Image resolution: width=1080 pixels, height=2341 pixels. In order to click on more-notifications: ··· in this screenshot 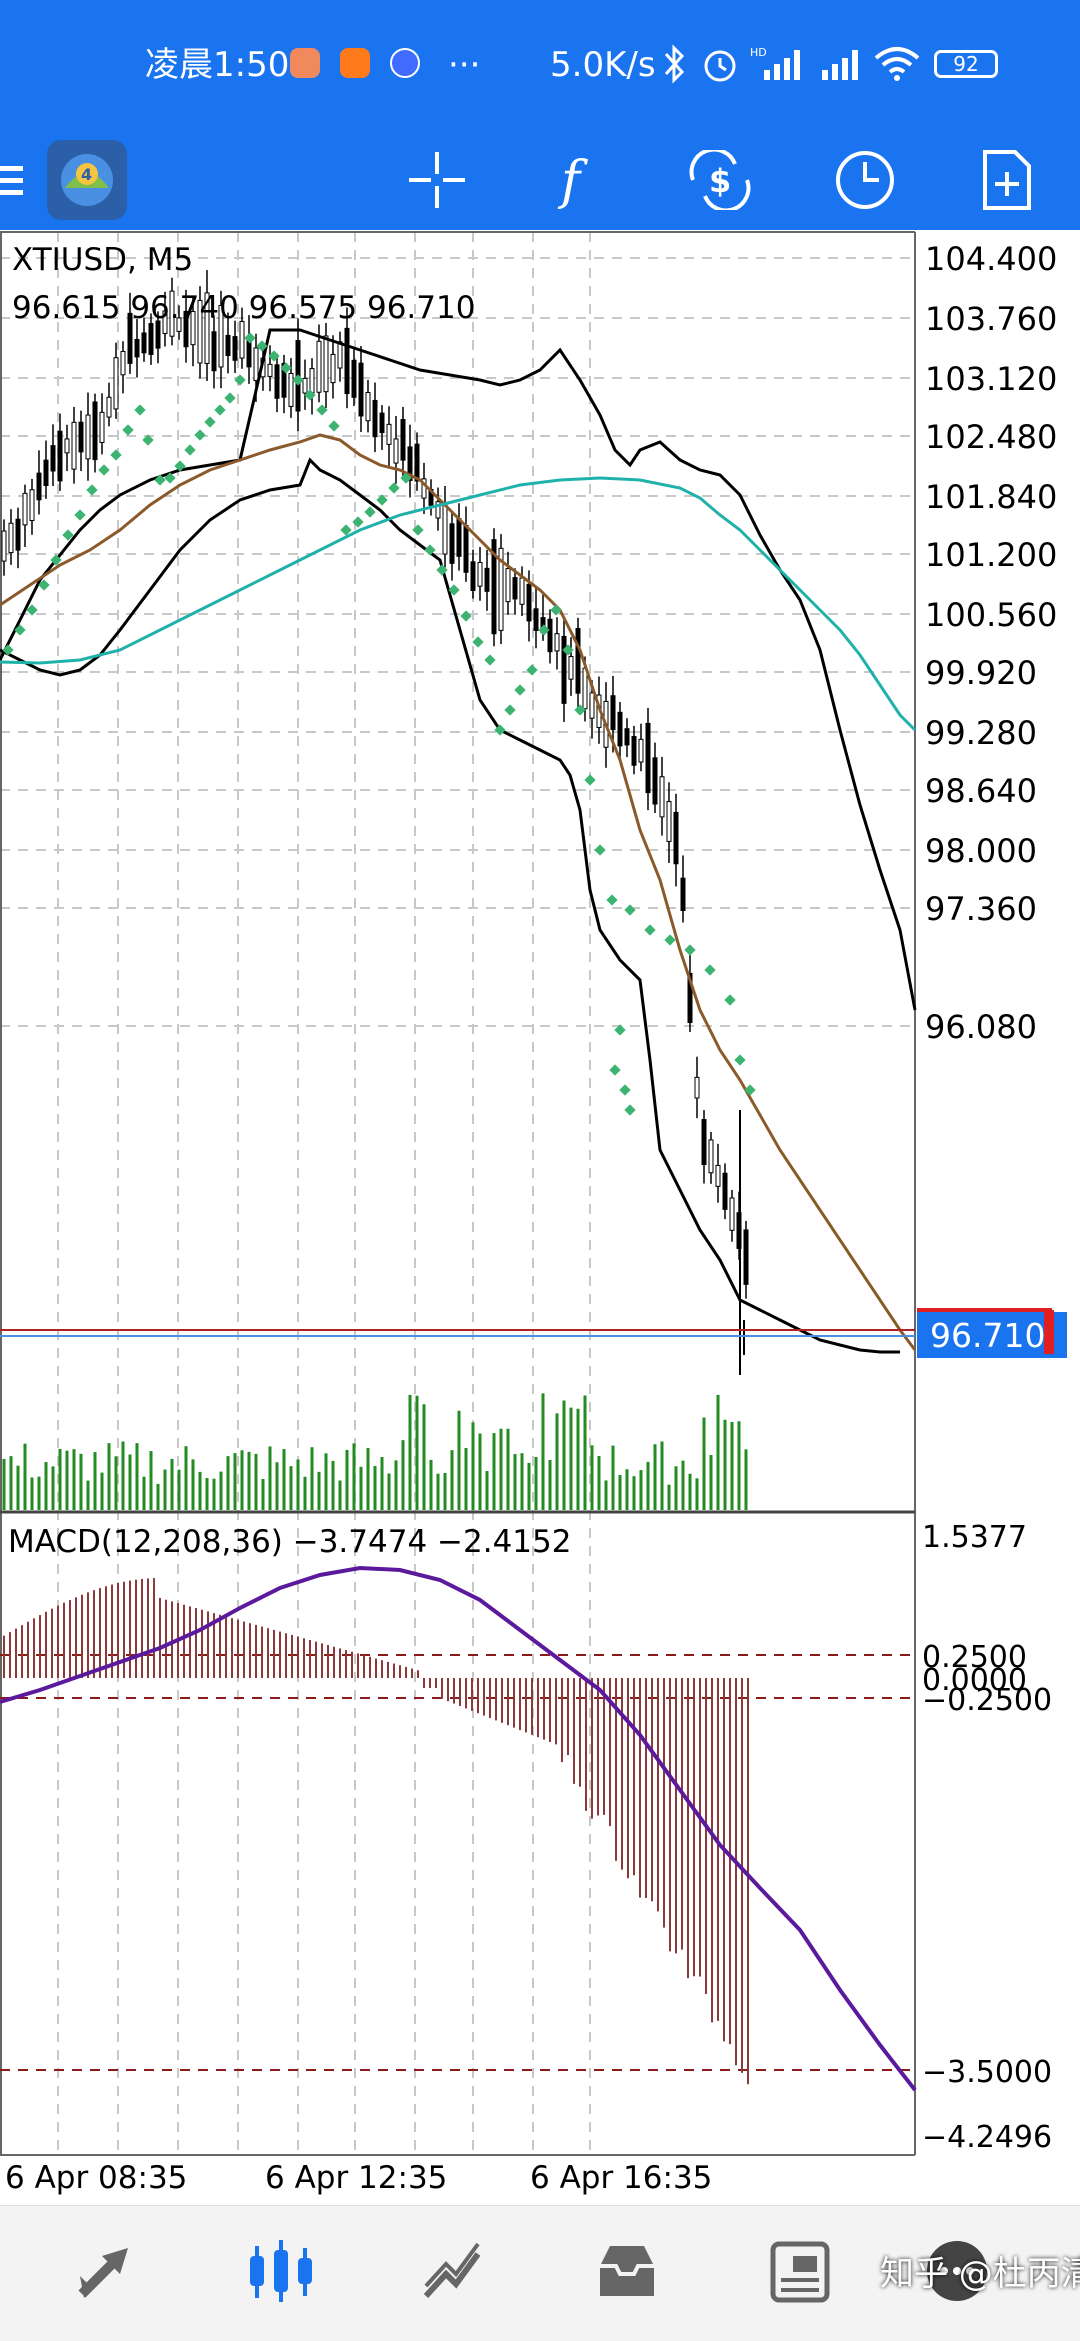, I will do `click(464, 65)`.